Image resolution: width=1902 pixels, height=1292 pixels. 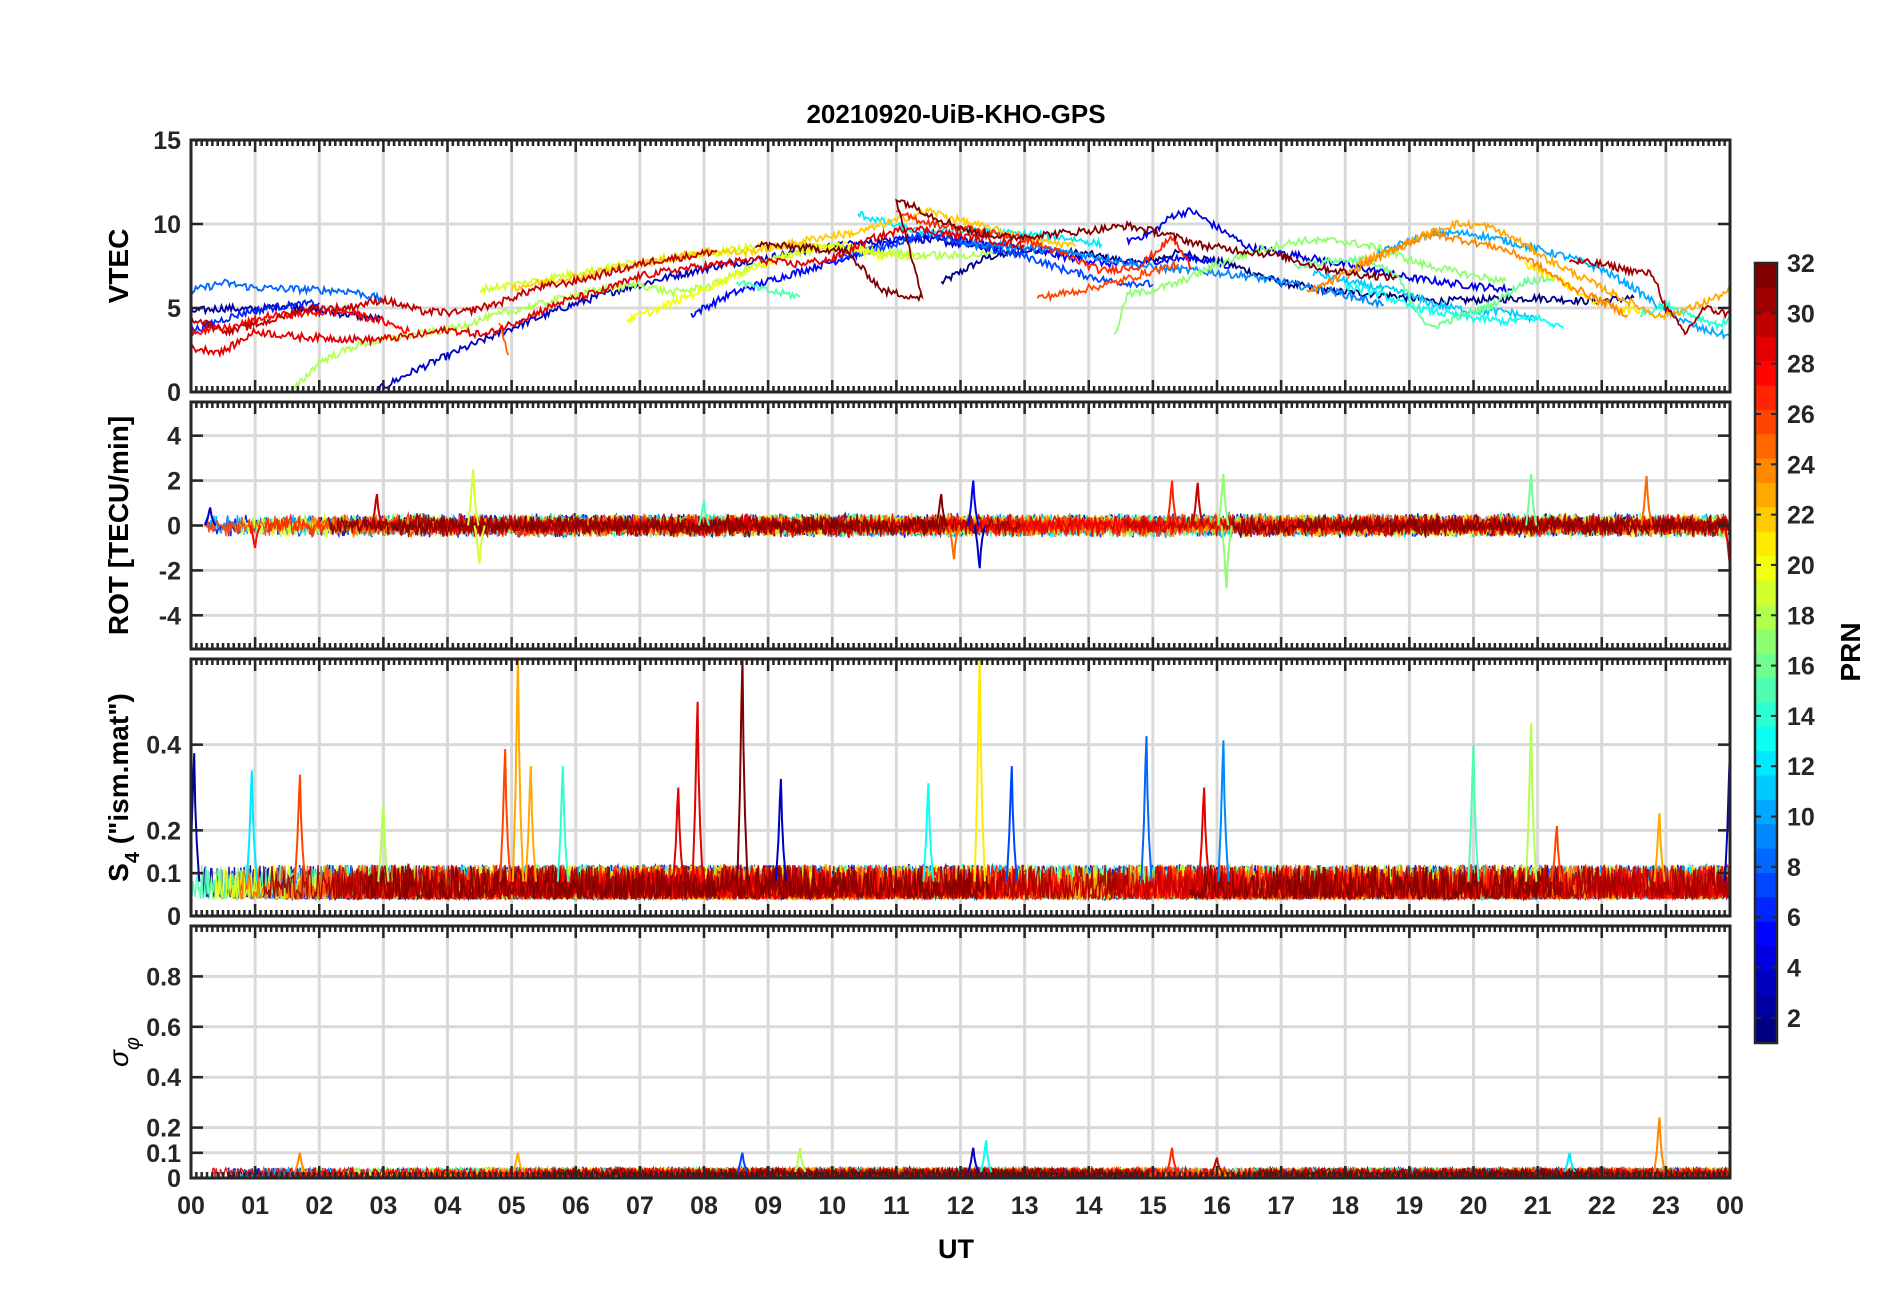 I want to click on x-tick-label: 08, so click(x=704, y=1206).